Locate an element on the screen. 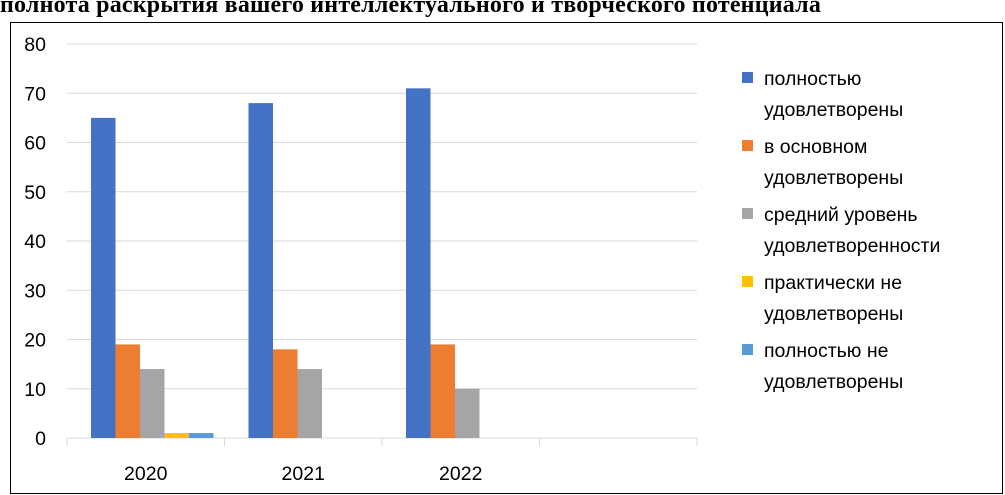 This screenshot has width=1005, height=495. legend-label: полностью не удовлетворены is located at coordinates (834, 366).